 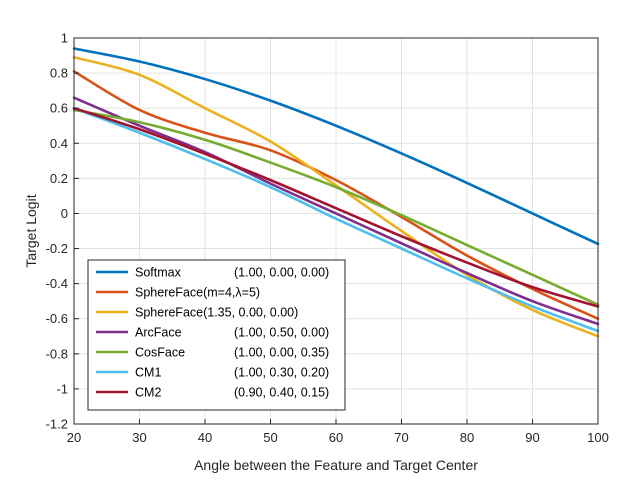 I want to click on legend-entry-params: (1.00, 0.50, 0.00), so click(x=281, y=333).